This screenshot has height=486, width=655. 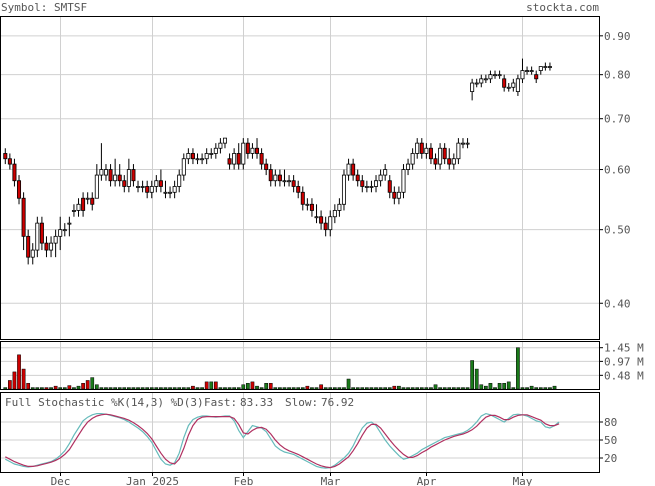 I want to click on volume-tick-label: 0.48 M, so click(x=624, y=375).